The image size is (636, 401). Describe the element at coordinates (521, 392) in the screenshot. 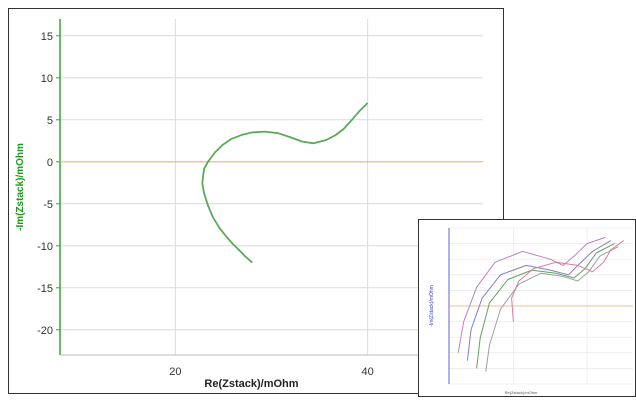

I see `inset-x-axis-label: Re(Zstack)/mOhm` at that location.